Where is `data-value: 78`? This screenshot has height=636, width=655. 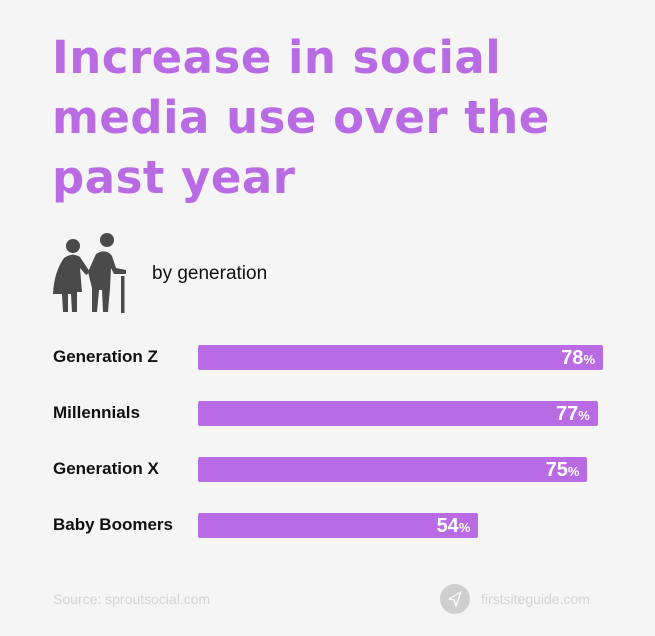 data-value: 78 is located at coordinates (572, 358).